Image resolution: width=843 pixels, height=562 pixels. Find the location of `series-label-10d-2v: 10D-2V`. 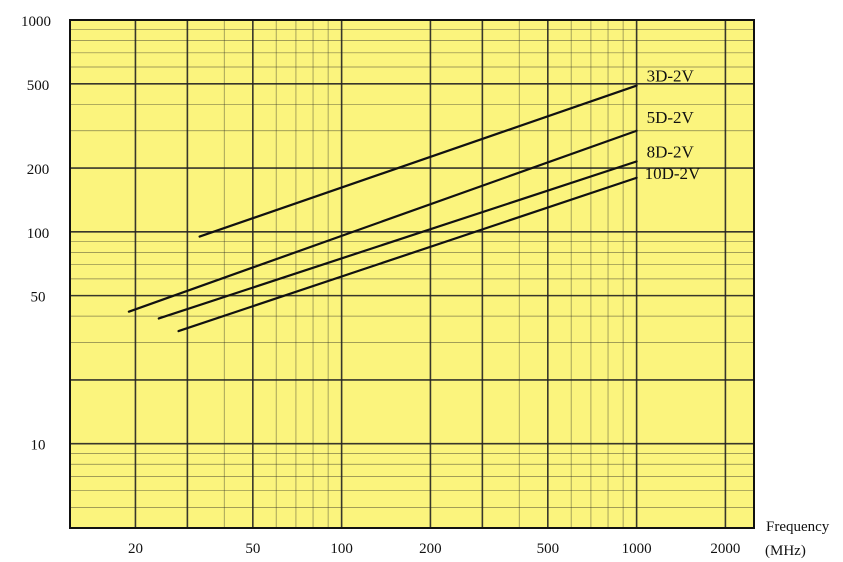

series-label-10d-2v: 10D-2V is located at coordinates (673, 173).